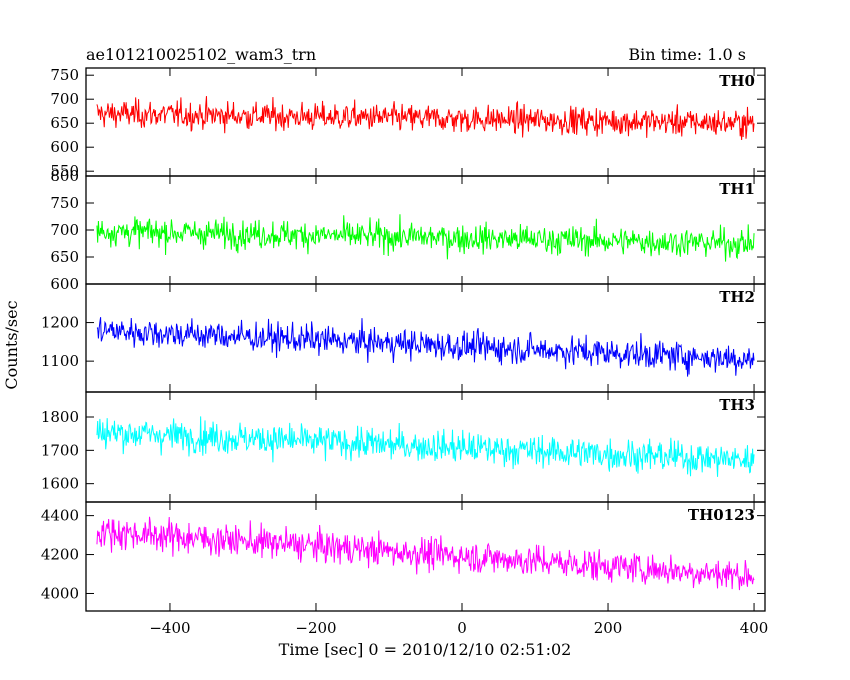 The image size is (850, 680). What do you see at coordinates (201, 54) in the screenshot?
I see `chart-title: ae101210025102_wam3_trn` at bounding box center [201, 54].